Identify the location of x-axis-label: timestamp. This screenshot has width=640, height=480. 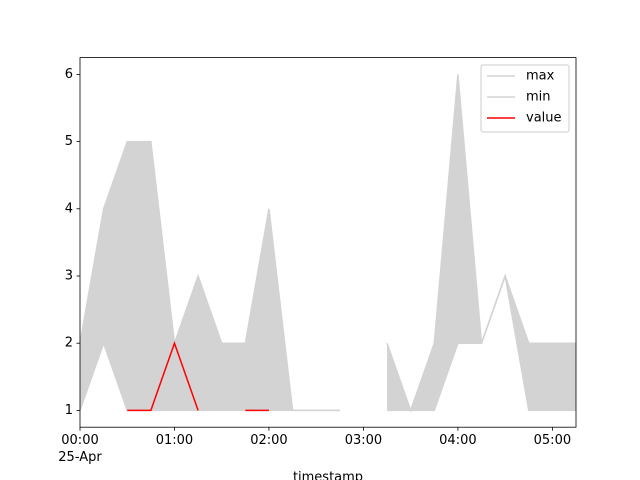
(328, 475).